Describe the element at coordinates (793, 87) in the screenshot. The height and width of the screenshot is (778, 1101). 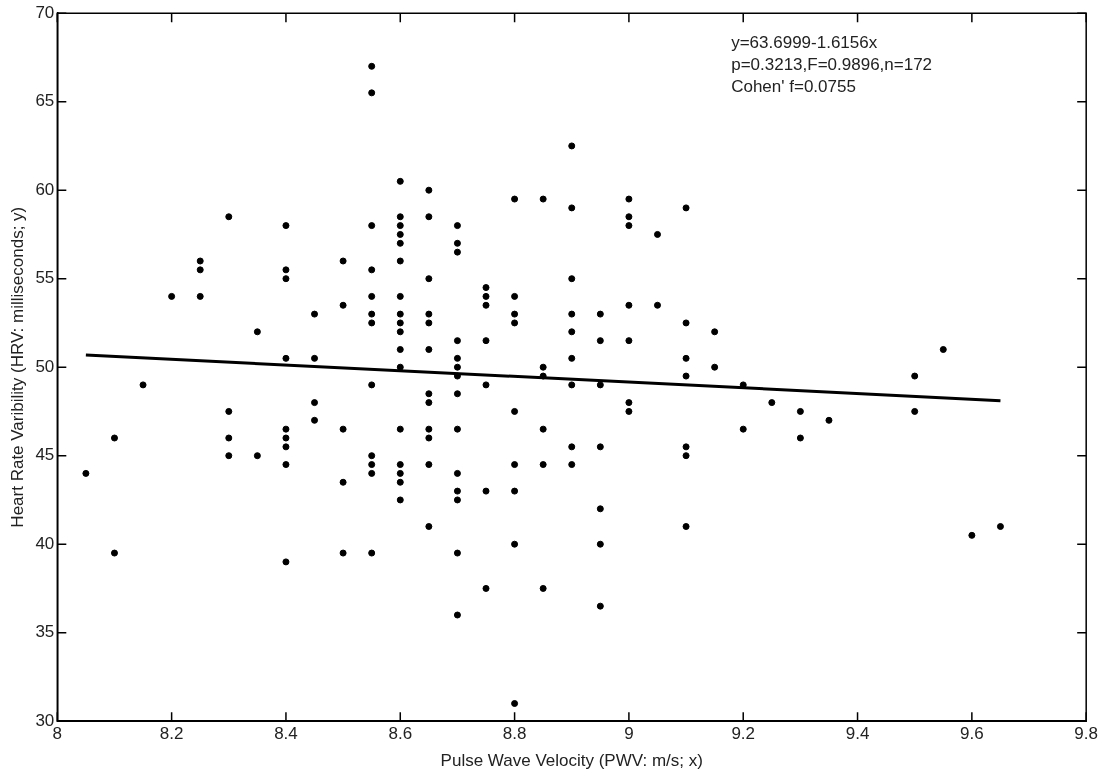
I see `annotation: Cohen' f=0.0755` at that location.